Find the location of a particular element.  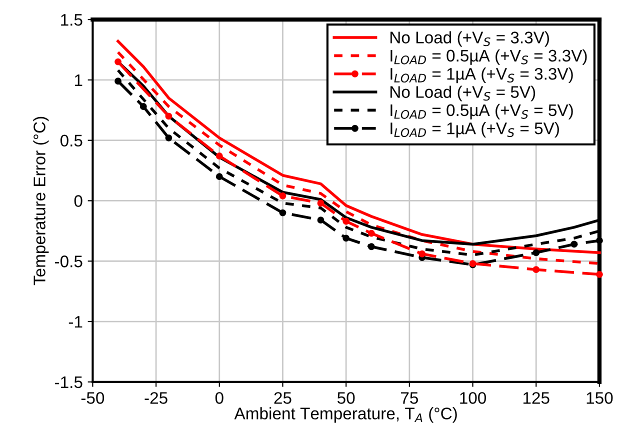

y-tick-label: 0.5 is located at coordinates (71, 140).